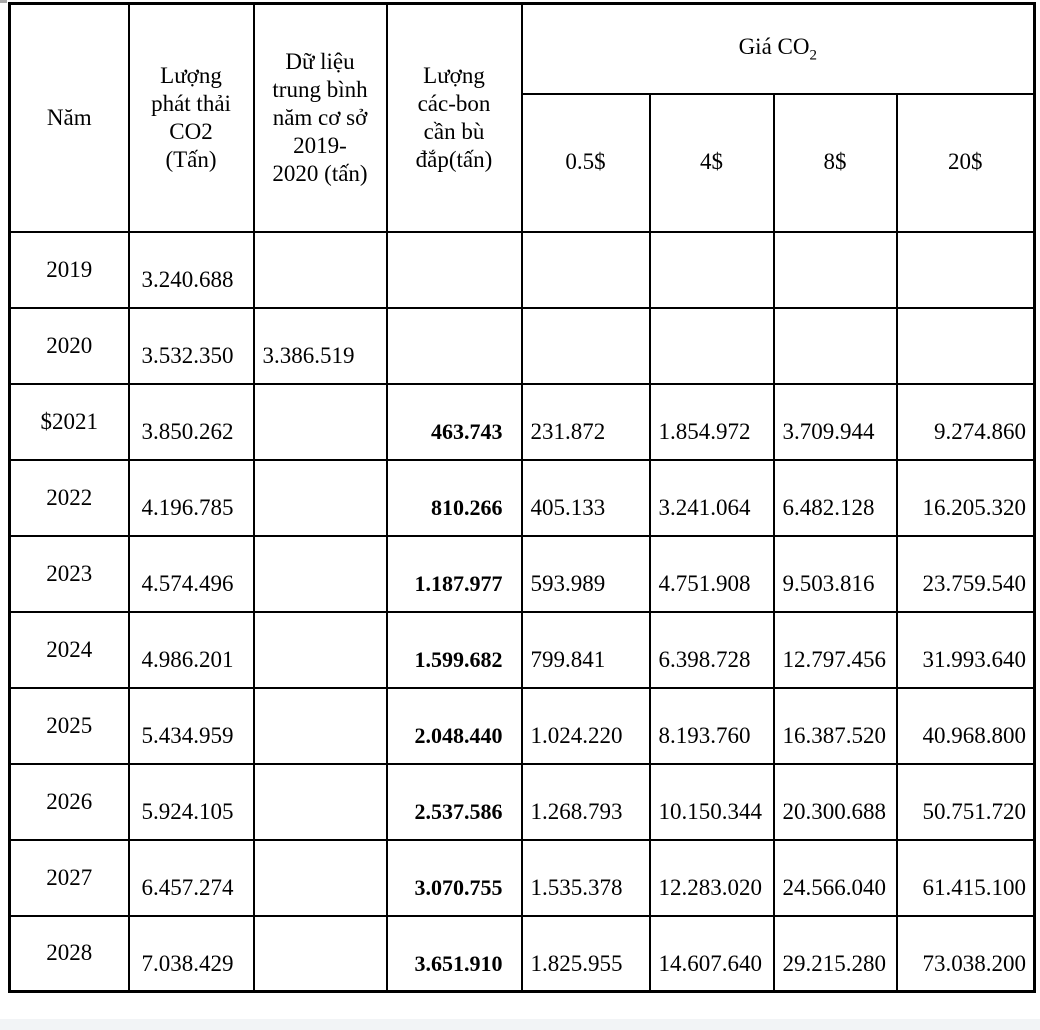 The width and height of the screenshot is (1040, 1030). Describe the element at coordinates (711, 953) in the screenshot. I see `cell-price-4: 14.607.640` at that location.